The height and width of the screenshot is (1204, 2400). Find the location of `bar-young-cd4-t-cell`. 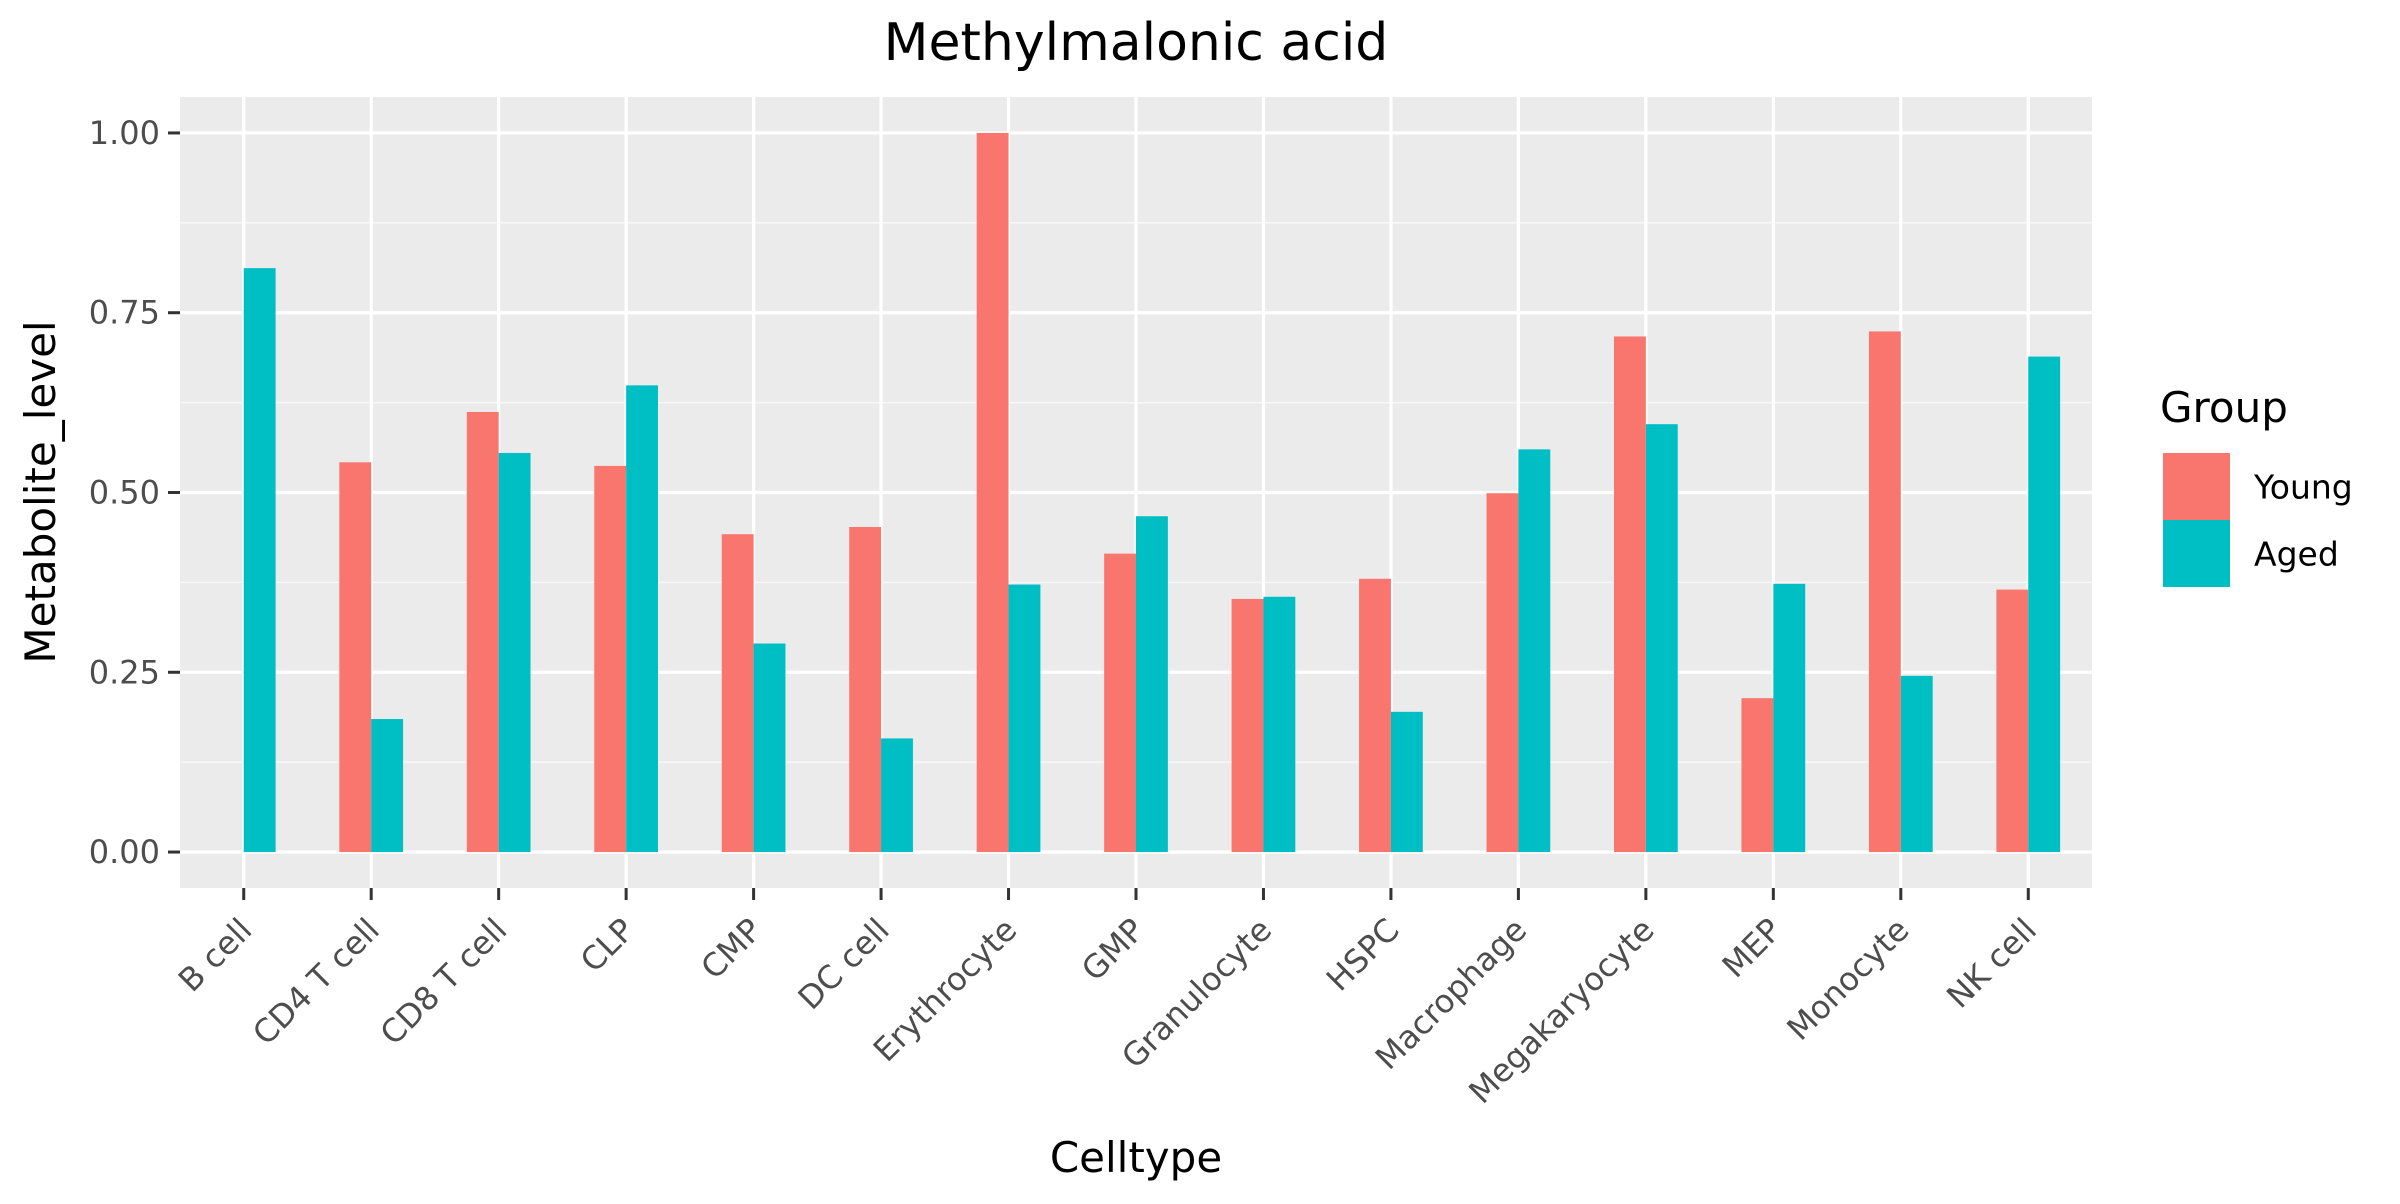

bar-young-cd4-t-cell is located at coordinates (355, 657).